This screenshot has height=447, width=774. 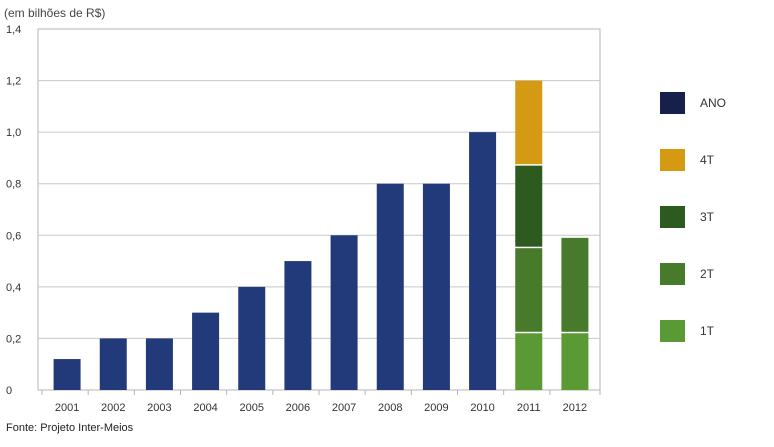 I want to click on x-tick-label: 2004, so click(x=205, y=408).